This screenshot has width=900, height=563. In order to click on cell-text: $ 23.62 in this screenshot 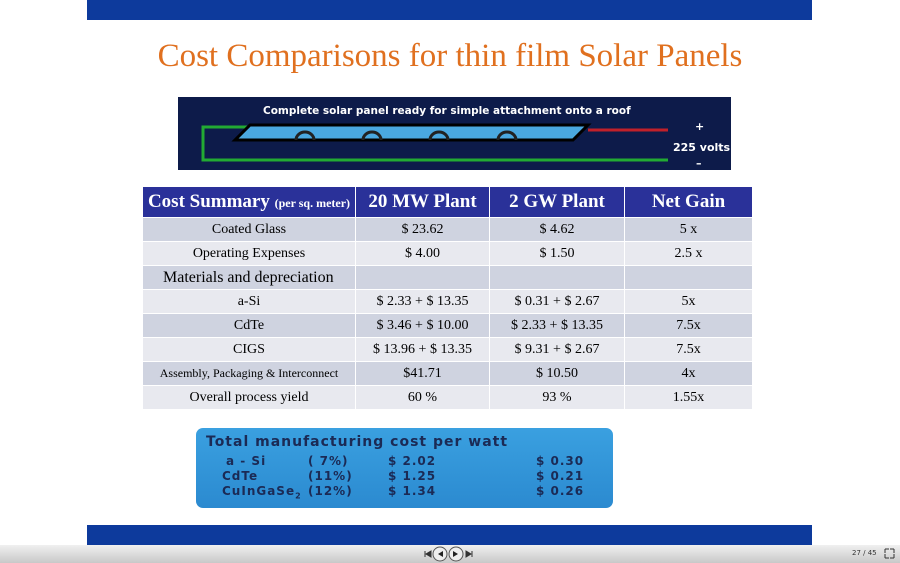, I will do `click(422, 229)`.